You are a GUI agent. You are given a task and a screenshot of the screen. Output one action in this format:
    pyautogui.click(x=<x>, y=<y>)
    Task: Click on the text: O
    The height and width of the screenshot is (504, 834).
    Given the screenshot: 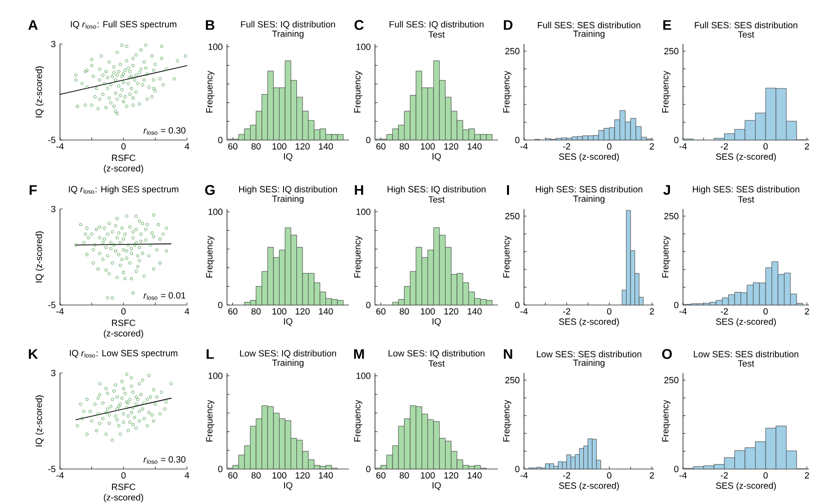 What is the action you would take?
    pyautogui.click(x=667, y=354)
    